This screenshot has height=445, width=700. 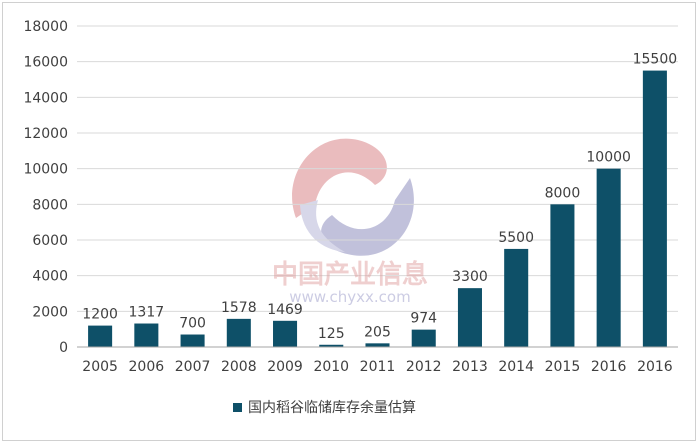 I want to click on x-tick-label: 2005, so click(x=100, y=367).